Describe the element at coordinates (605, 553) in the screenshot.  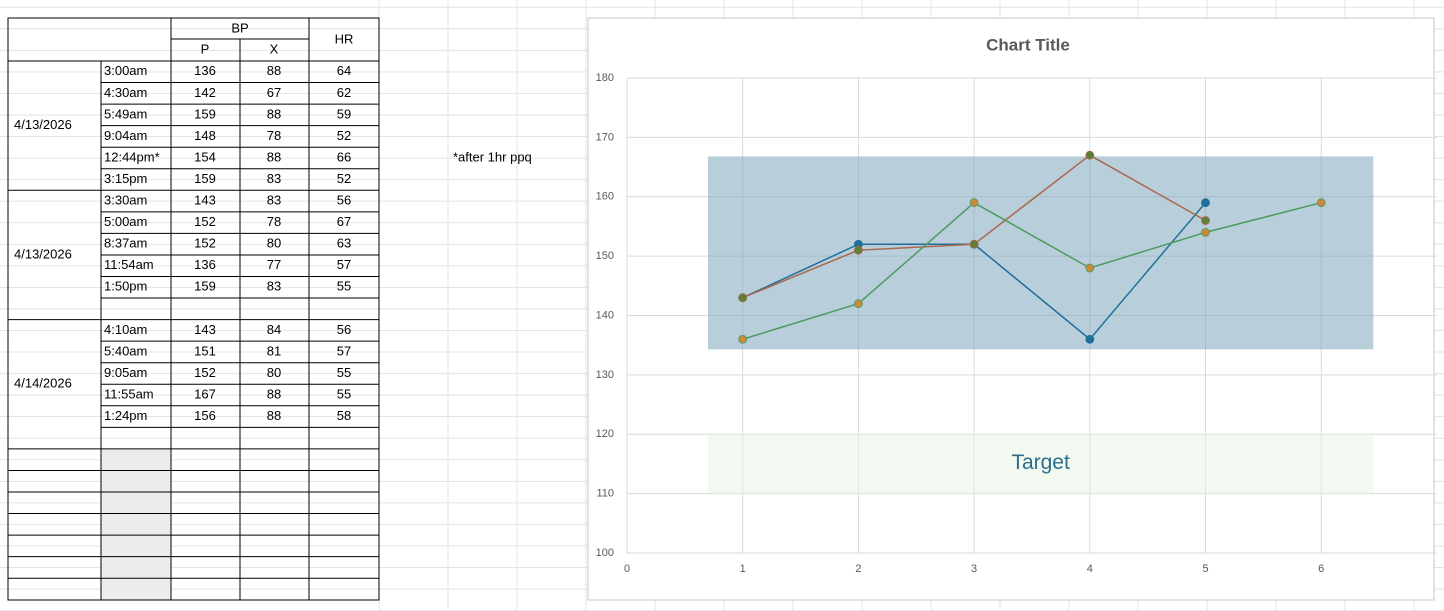
I see `y-tick-label: 100` at that location.